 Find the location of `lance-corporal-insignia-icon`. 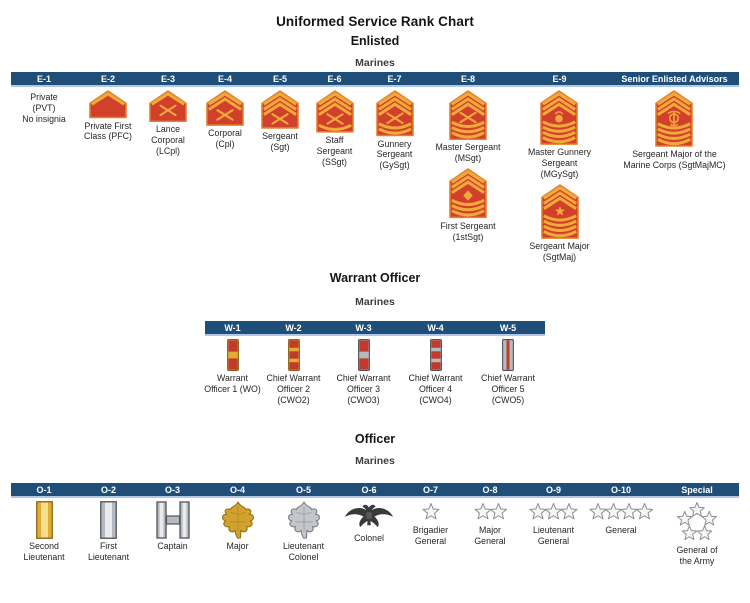

lance-corporal-insignia-icon is located at coordinates (168, 106).